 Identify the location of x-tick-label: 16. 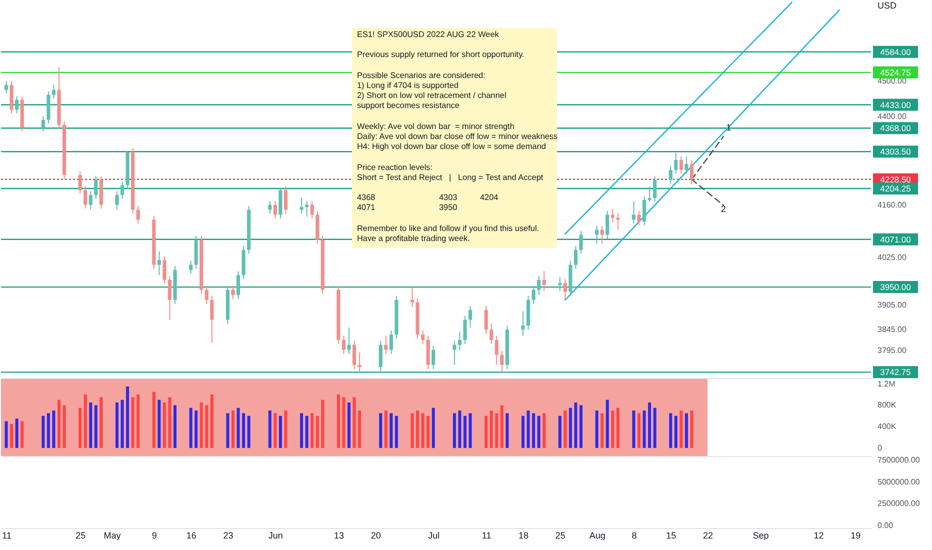
(191, 535).